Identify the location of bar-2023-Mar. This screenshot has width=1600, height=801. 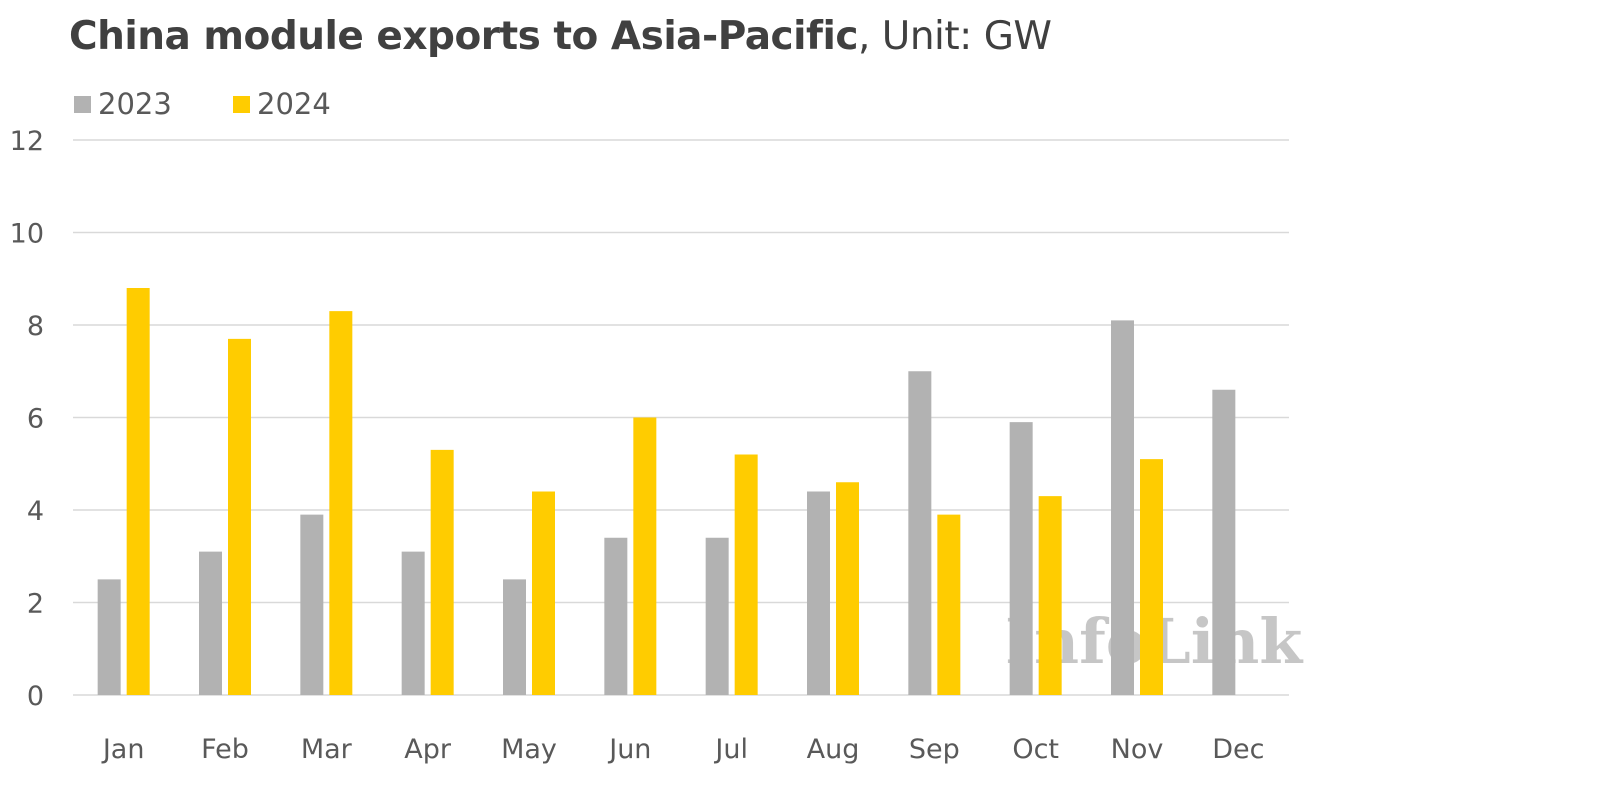
(312, 604).